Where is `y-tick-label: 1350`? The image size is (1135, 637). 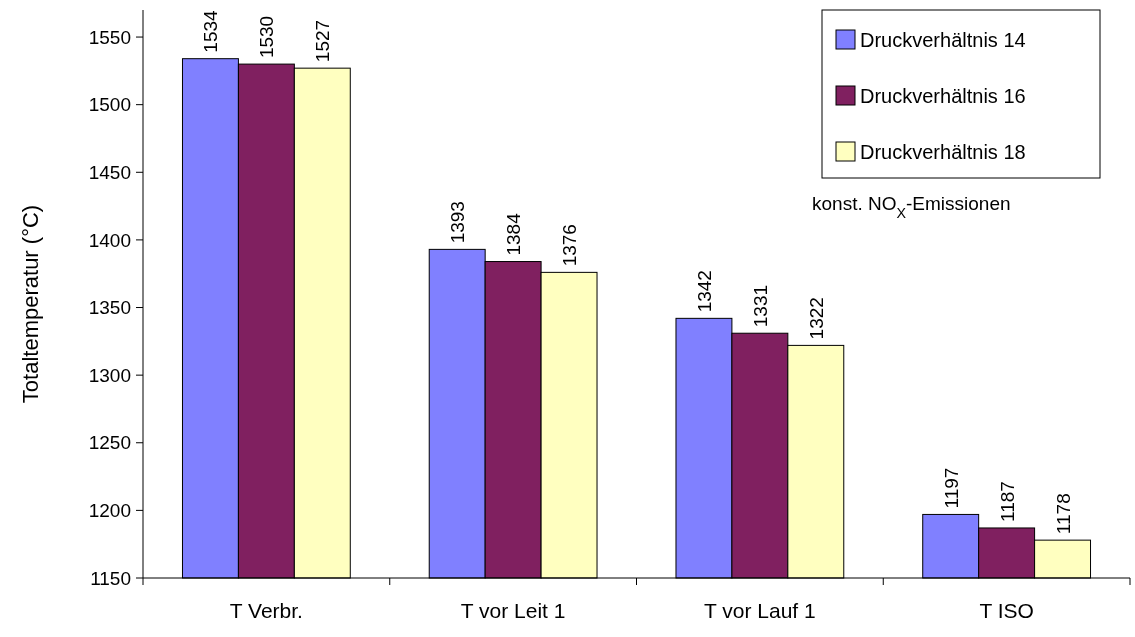
y-tick-label: 1350 is located at coordinates (109, 308).